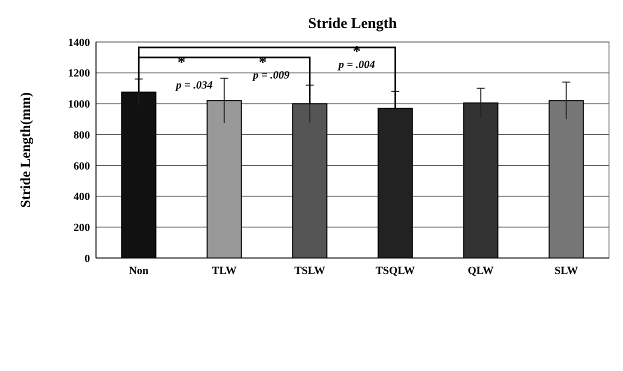  Describe the element at coordinates (357, 65) in the screenshot. I see `annotation: p = .004` at that location.